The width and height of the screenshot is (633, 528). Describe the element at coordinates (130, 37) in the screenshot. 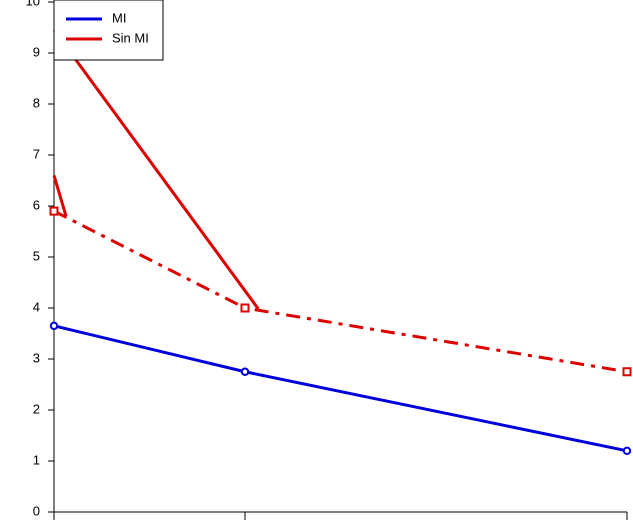

I see `legend-label: Sin MI` at that location.